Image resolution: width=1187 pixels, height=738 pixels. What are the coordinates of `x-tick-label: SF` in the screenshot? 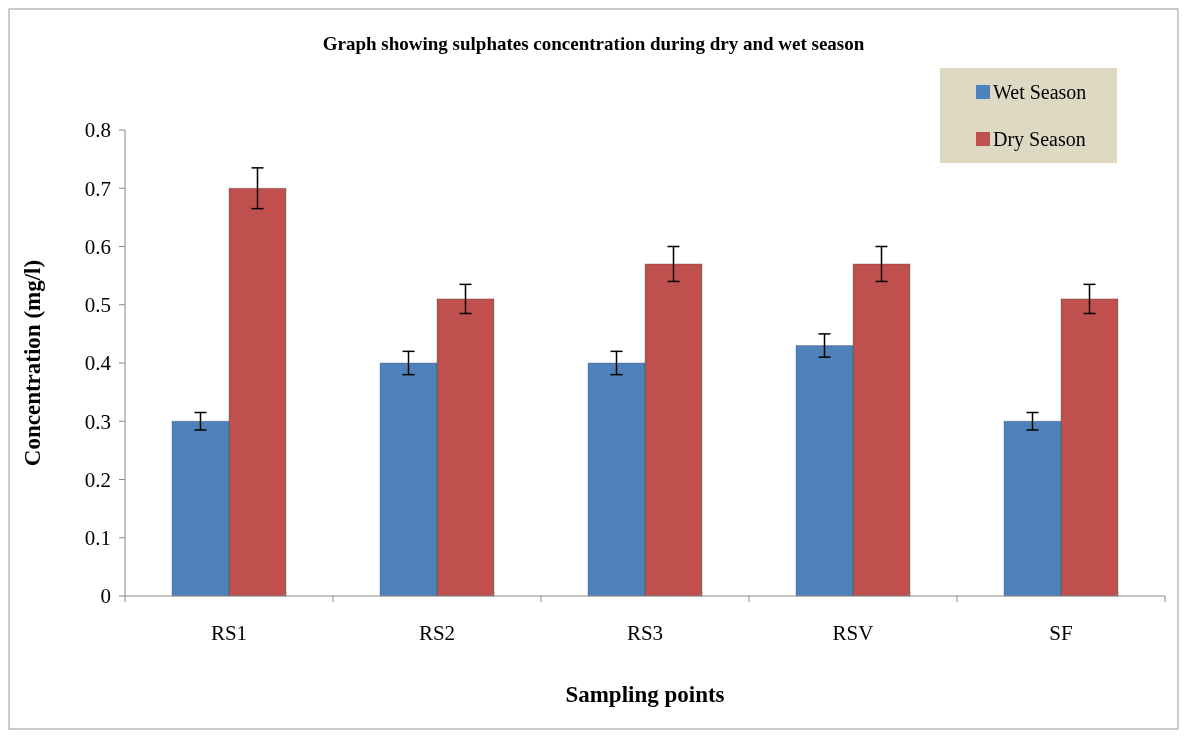 It's located at (1061, 633).